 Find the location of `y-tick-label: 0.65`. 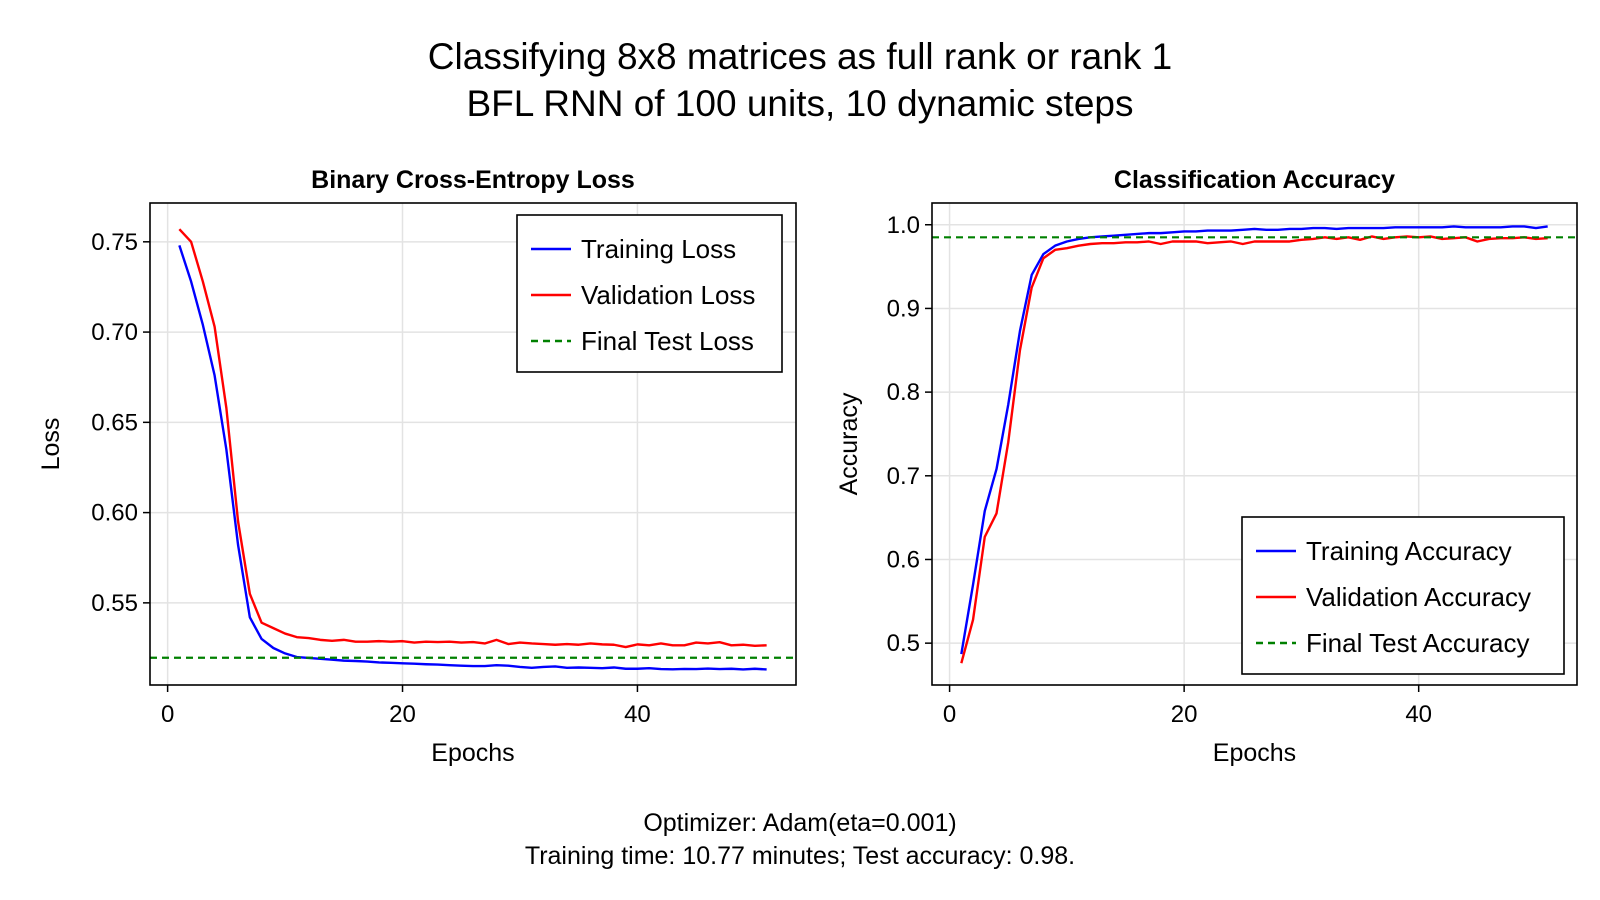

y-tick-label: 0.65 is located at coordinates (114, 422).